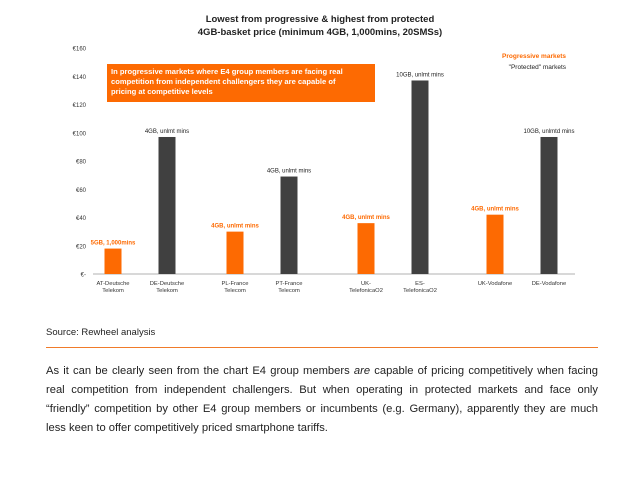  Describe the element at coordinates (81, 247) in the screenshot. I see `y-tick-label: €20` at that location.